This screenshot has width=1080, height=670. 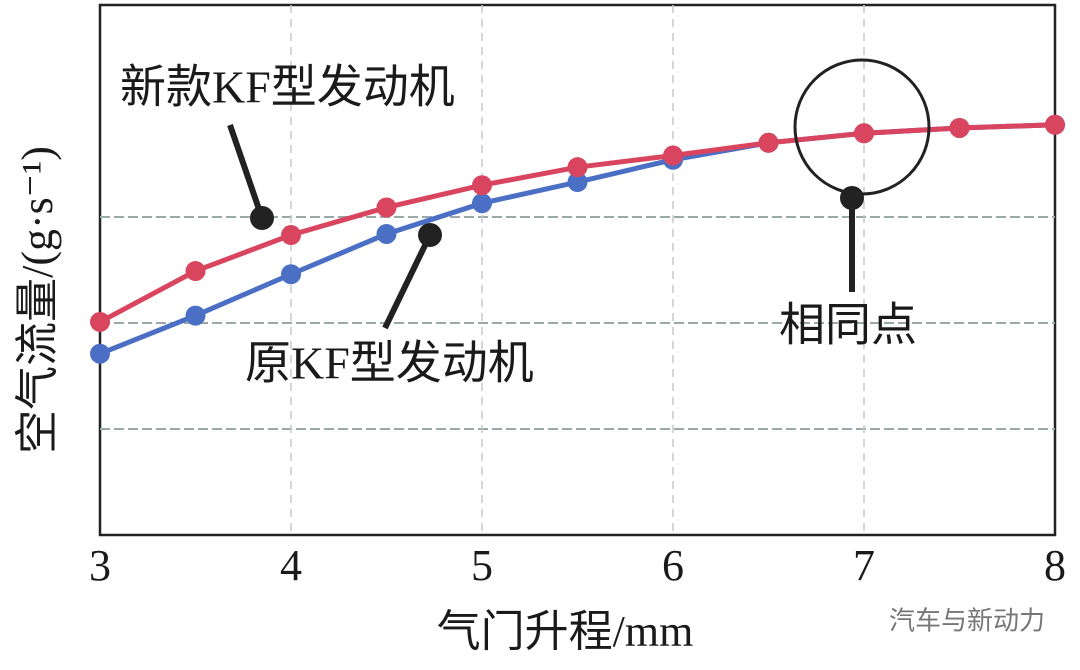 I want to click on y-axis-title: 空气流量/(g·s⁻¹), so click(x=37, y=300).